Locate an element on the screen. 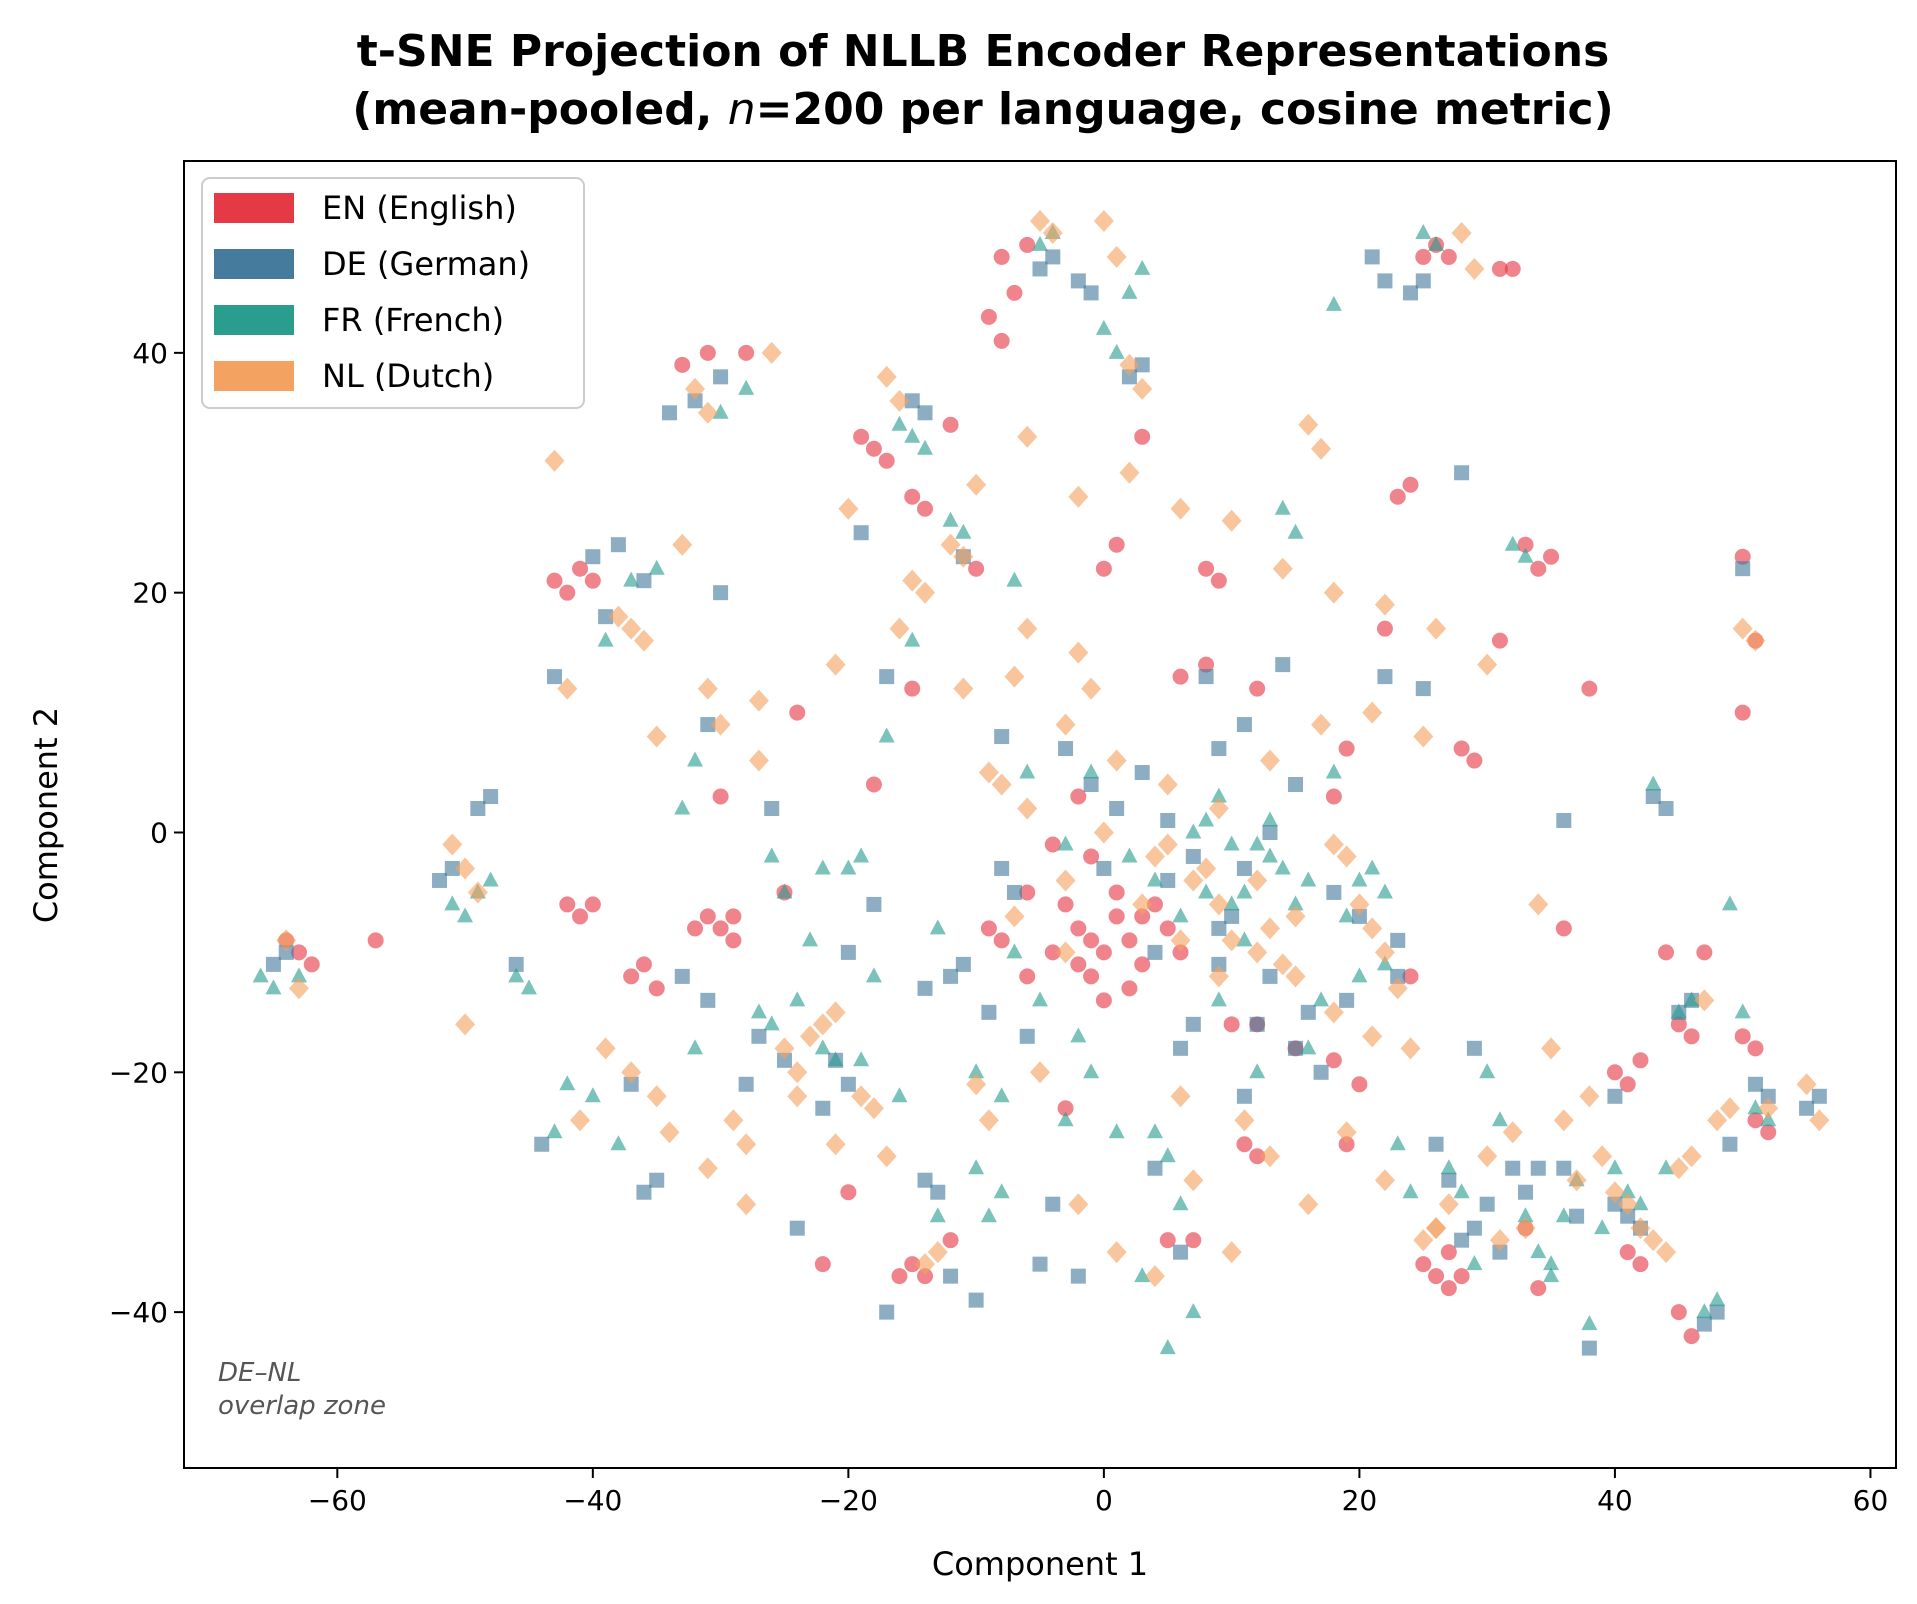  annotation-line-1: DE–NL is located at coordinates (259, 1373).